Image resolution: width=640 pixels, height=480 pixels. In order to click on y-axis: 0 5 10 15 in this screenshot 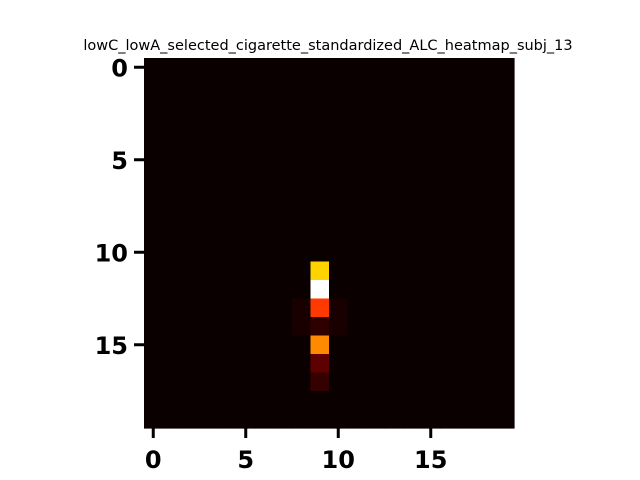, I will do `click(119, 207)`.